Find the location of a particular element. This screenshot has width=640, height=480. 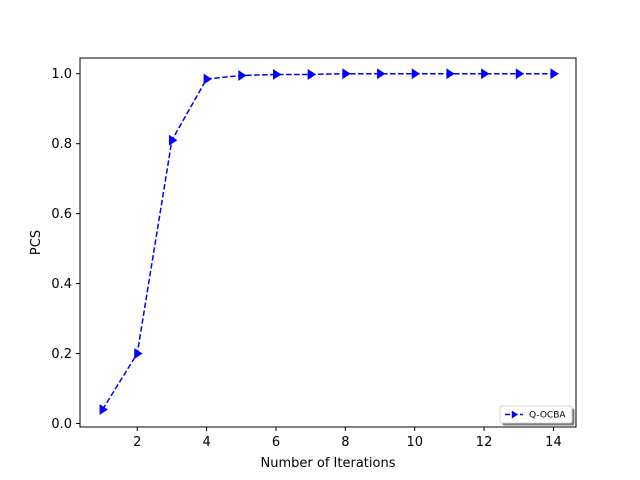

x-tick-label: 12 is located at coordinates (484, 442).